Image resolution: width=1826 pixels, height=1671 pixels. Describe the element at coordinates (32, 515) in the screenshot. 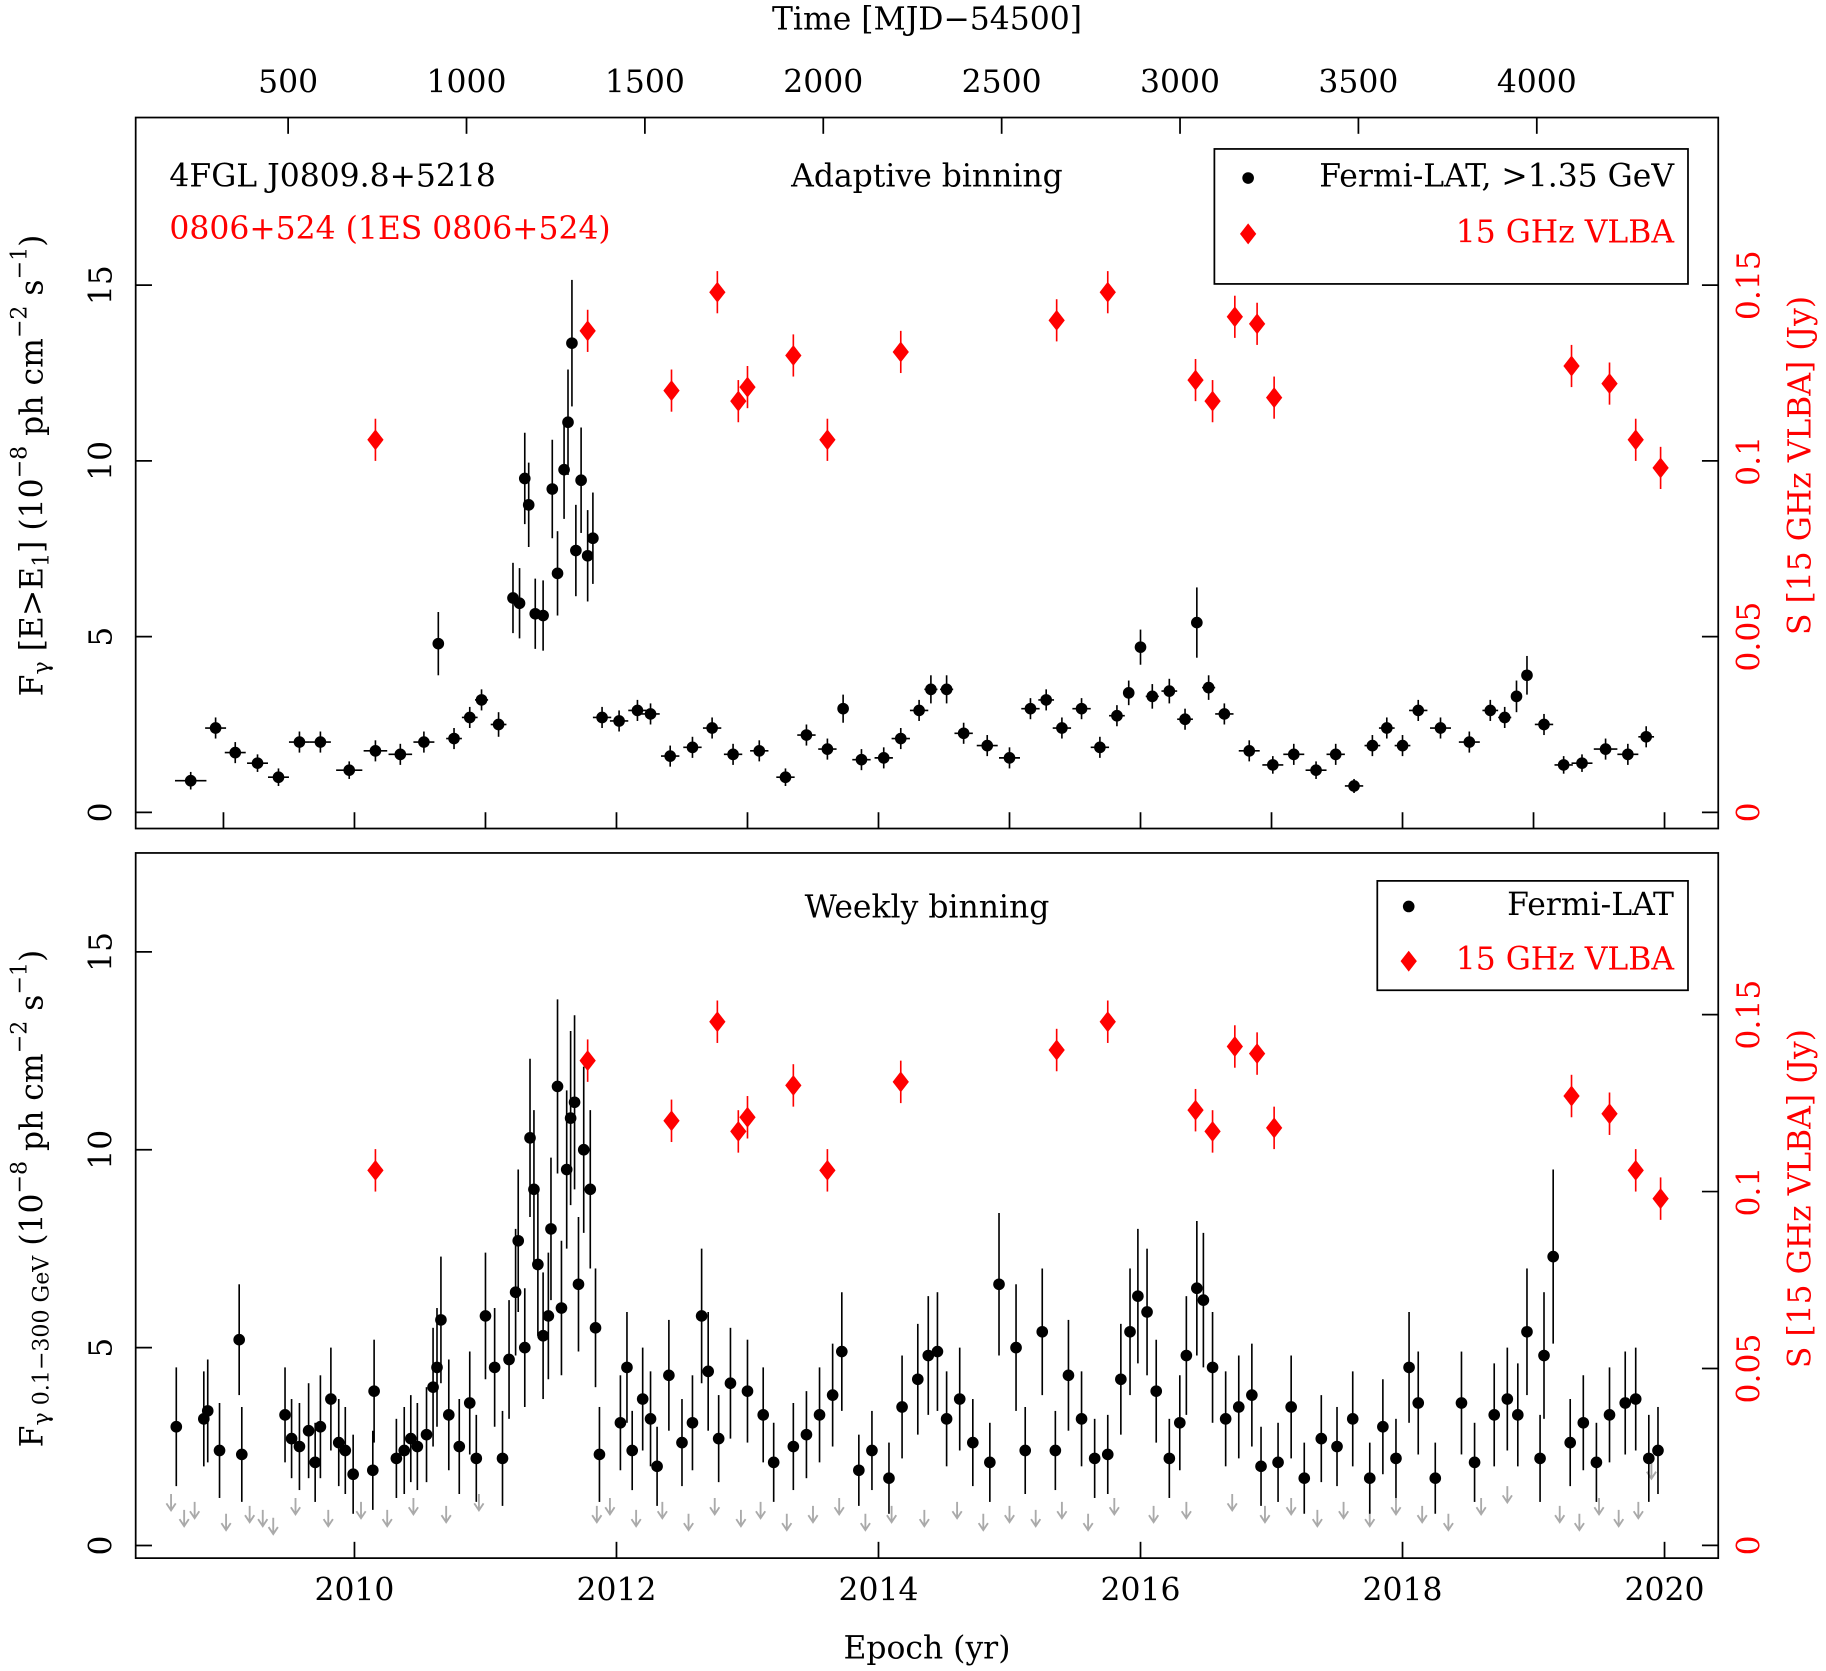

I see `label-part: ] (10` at that location.